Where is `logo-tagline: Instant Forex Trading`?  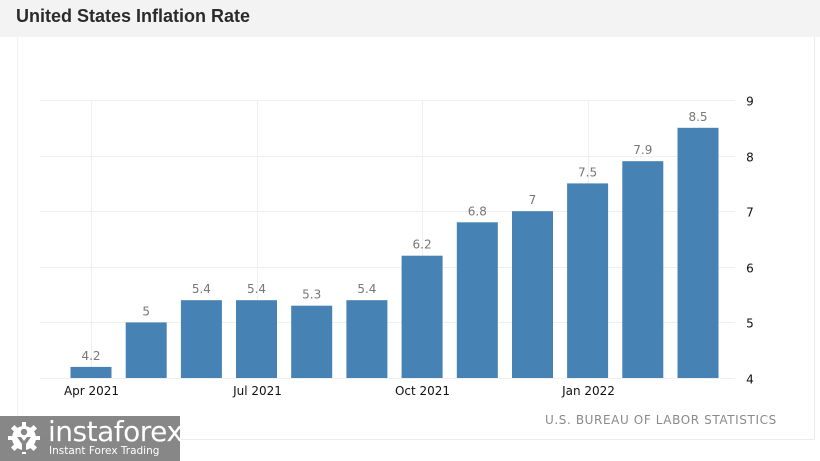
logo-tagline: Instant Forex Trading is located at coordinates (104, 451).